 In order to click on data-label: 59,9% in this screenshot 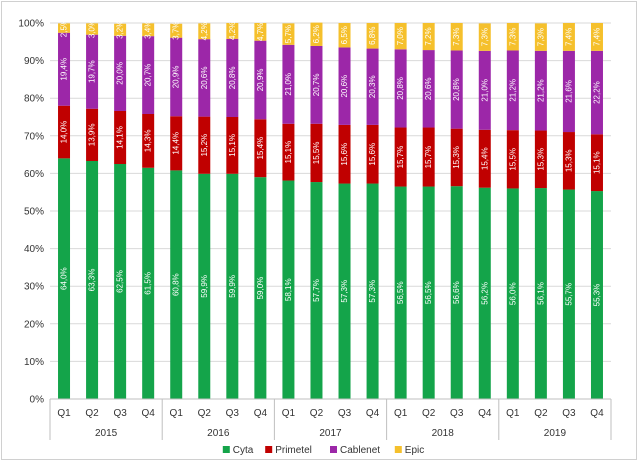, I will do `click(204, 286)`.